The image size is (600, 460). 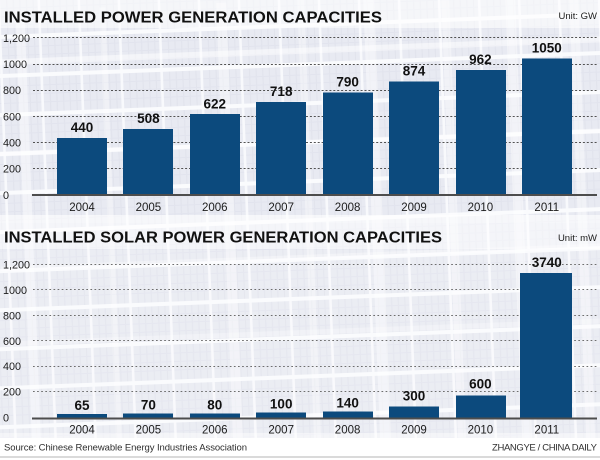 I want to click on svg-text: 1050, so click(x=547, y=48).